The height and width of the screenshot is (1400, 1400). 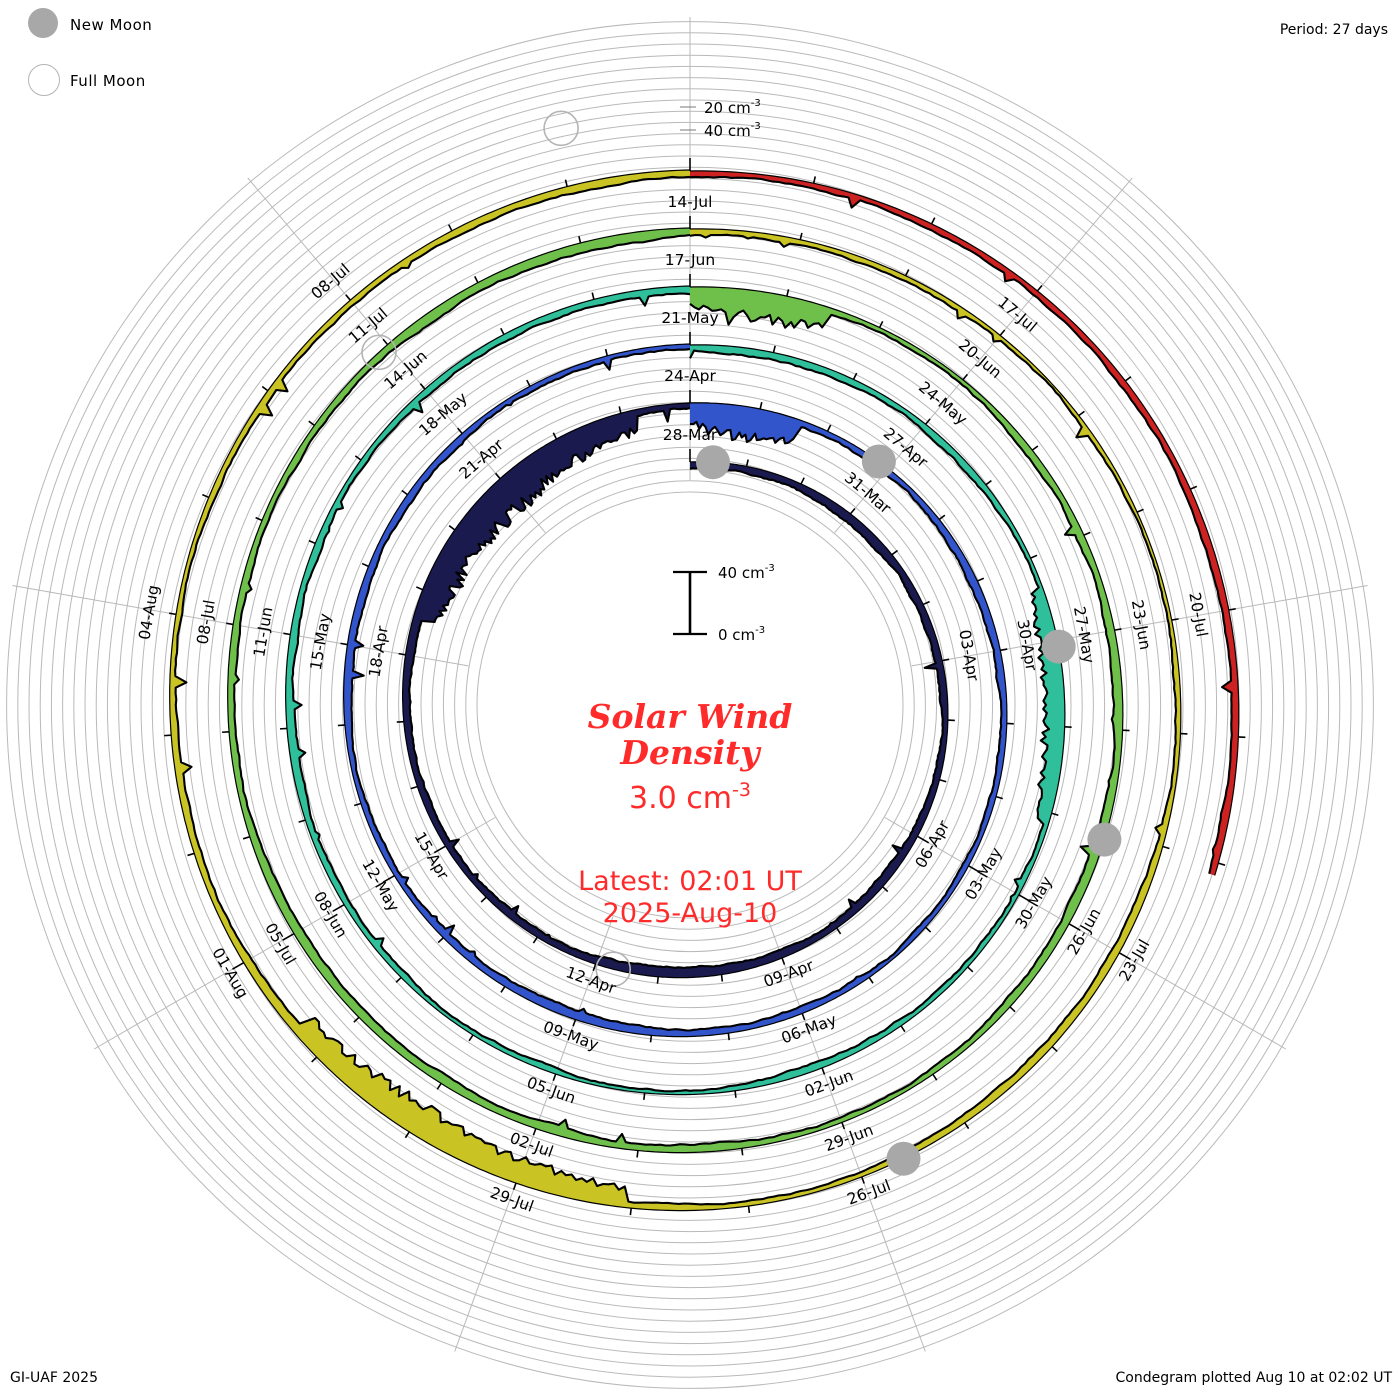 I want to click on inner-scale-bar: 40 cm-3 0 cm-3, so click(x=724, y=603).